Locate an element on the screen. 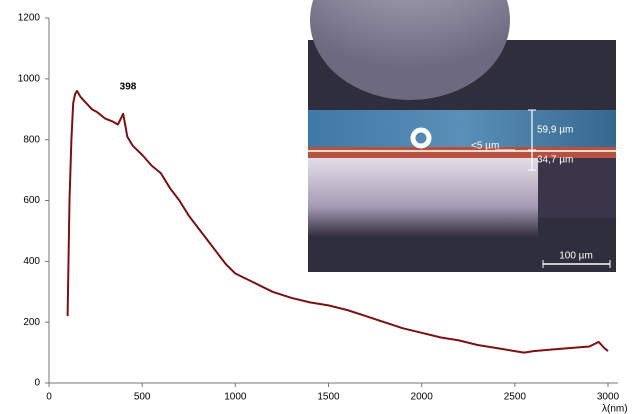 The image size is (633, 414). x-tick-label: 1500 is located at coordinates (328, 397).